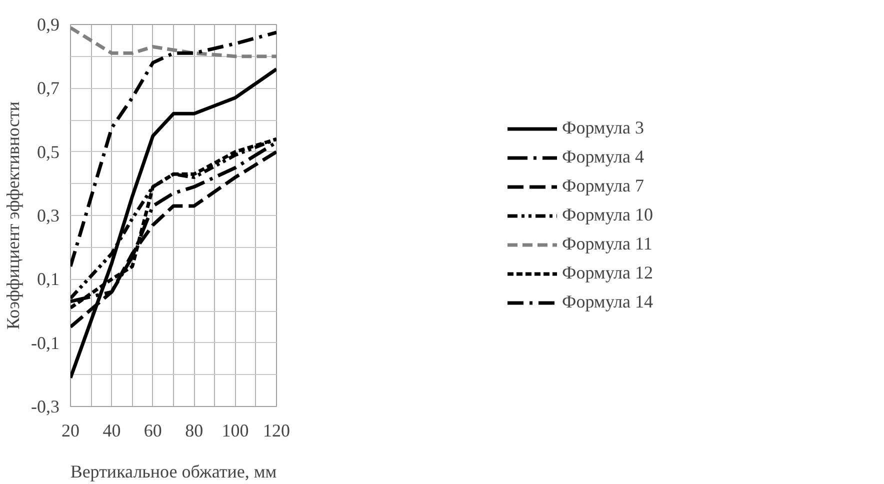  What do you see at coordinates (48, 24) in the screenshot?
I see `y-tick-label: 0,9` at bounding box center [48, 24].